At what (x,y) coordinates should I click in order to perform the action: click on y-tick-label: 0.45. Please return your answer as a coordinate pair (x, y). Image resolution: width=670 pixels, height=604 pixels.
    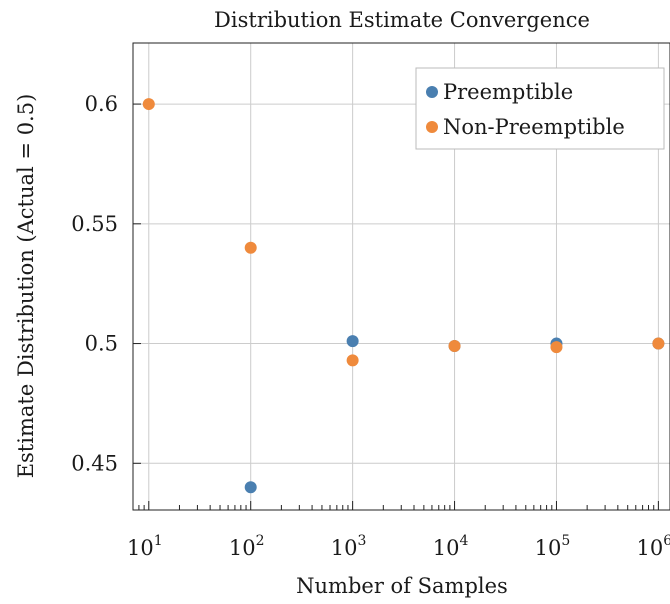
    Looking at the image, I should click on (94, 463).